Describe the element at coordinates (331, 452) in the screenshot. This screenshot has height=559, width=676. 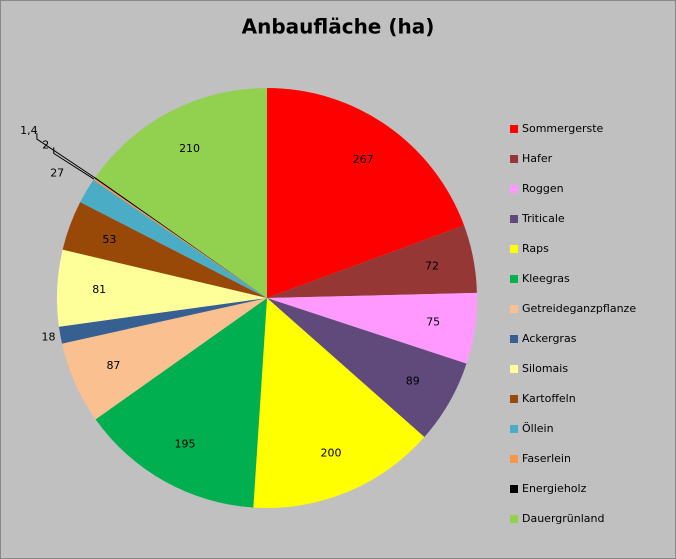
I see `data-label: 200` at that location.